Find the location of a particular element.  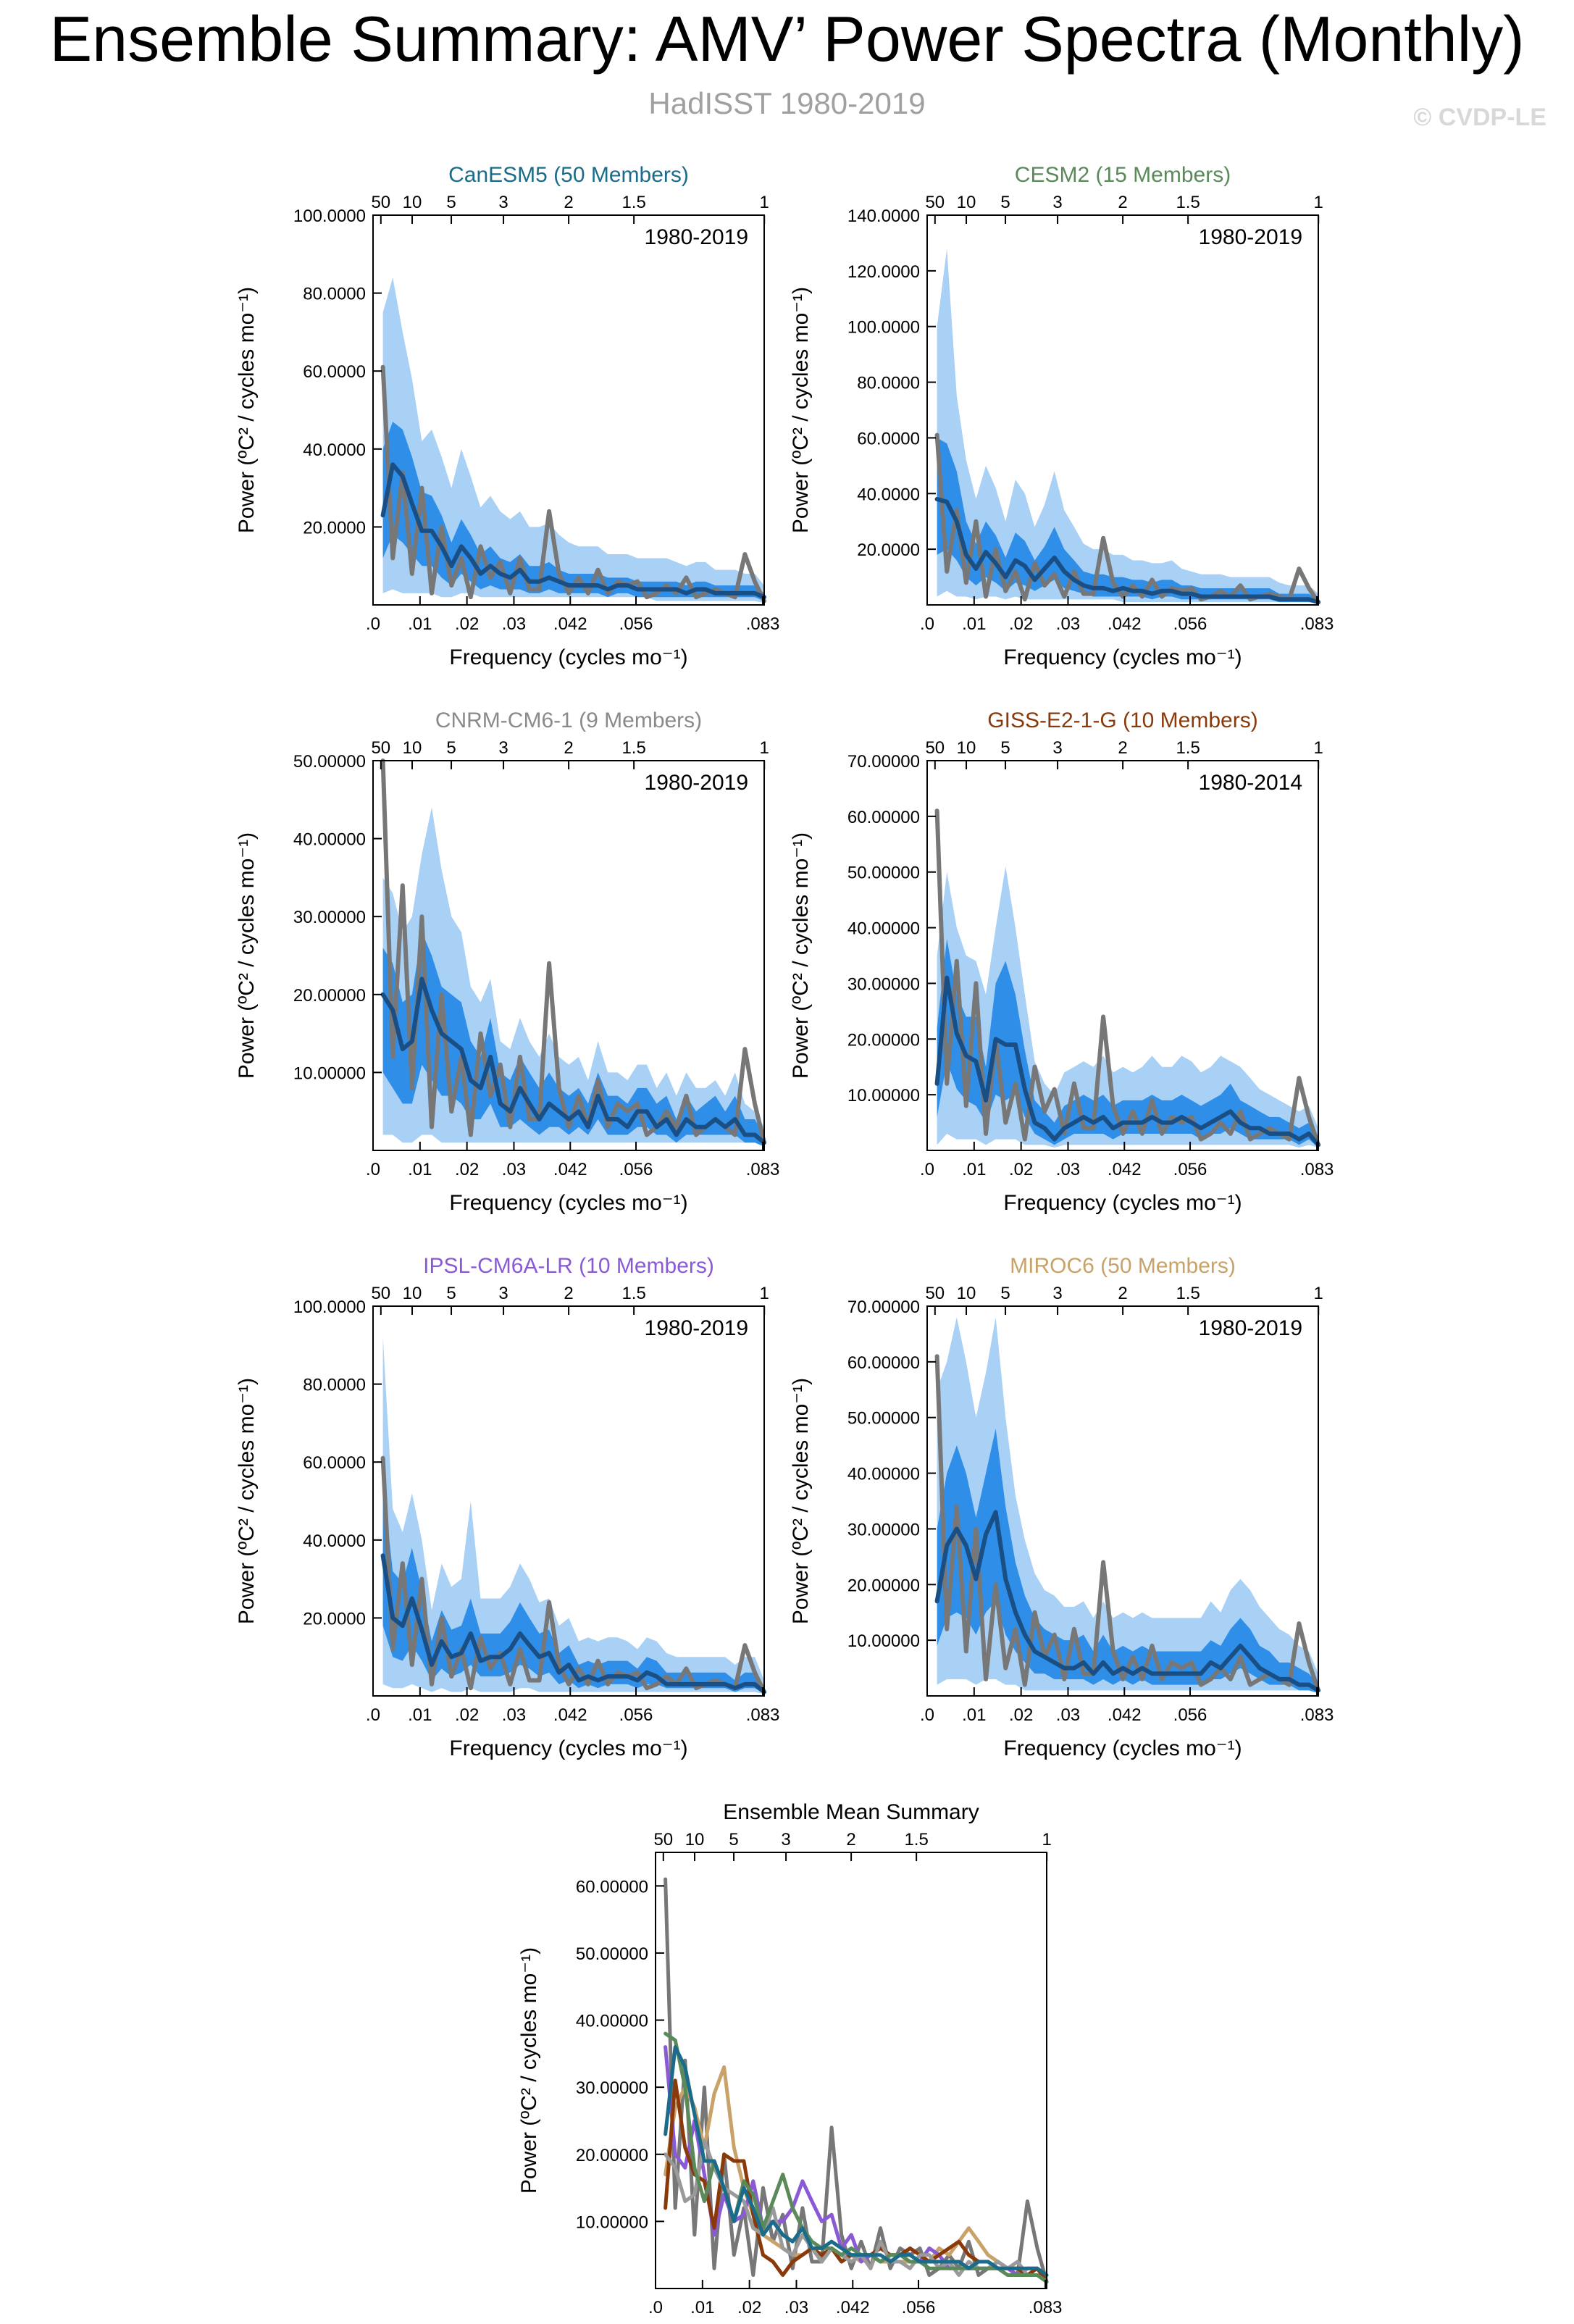

panel-title: MIROC6 (50 Members) is located at coordinates (1123, 1266).